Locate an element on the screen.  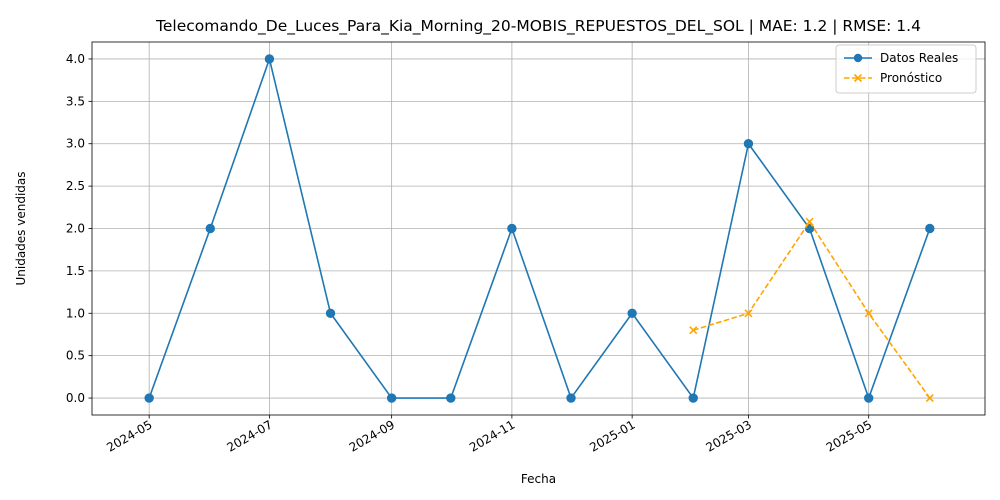
legend-label: Datos Reales is located at coordinates (919, 58).